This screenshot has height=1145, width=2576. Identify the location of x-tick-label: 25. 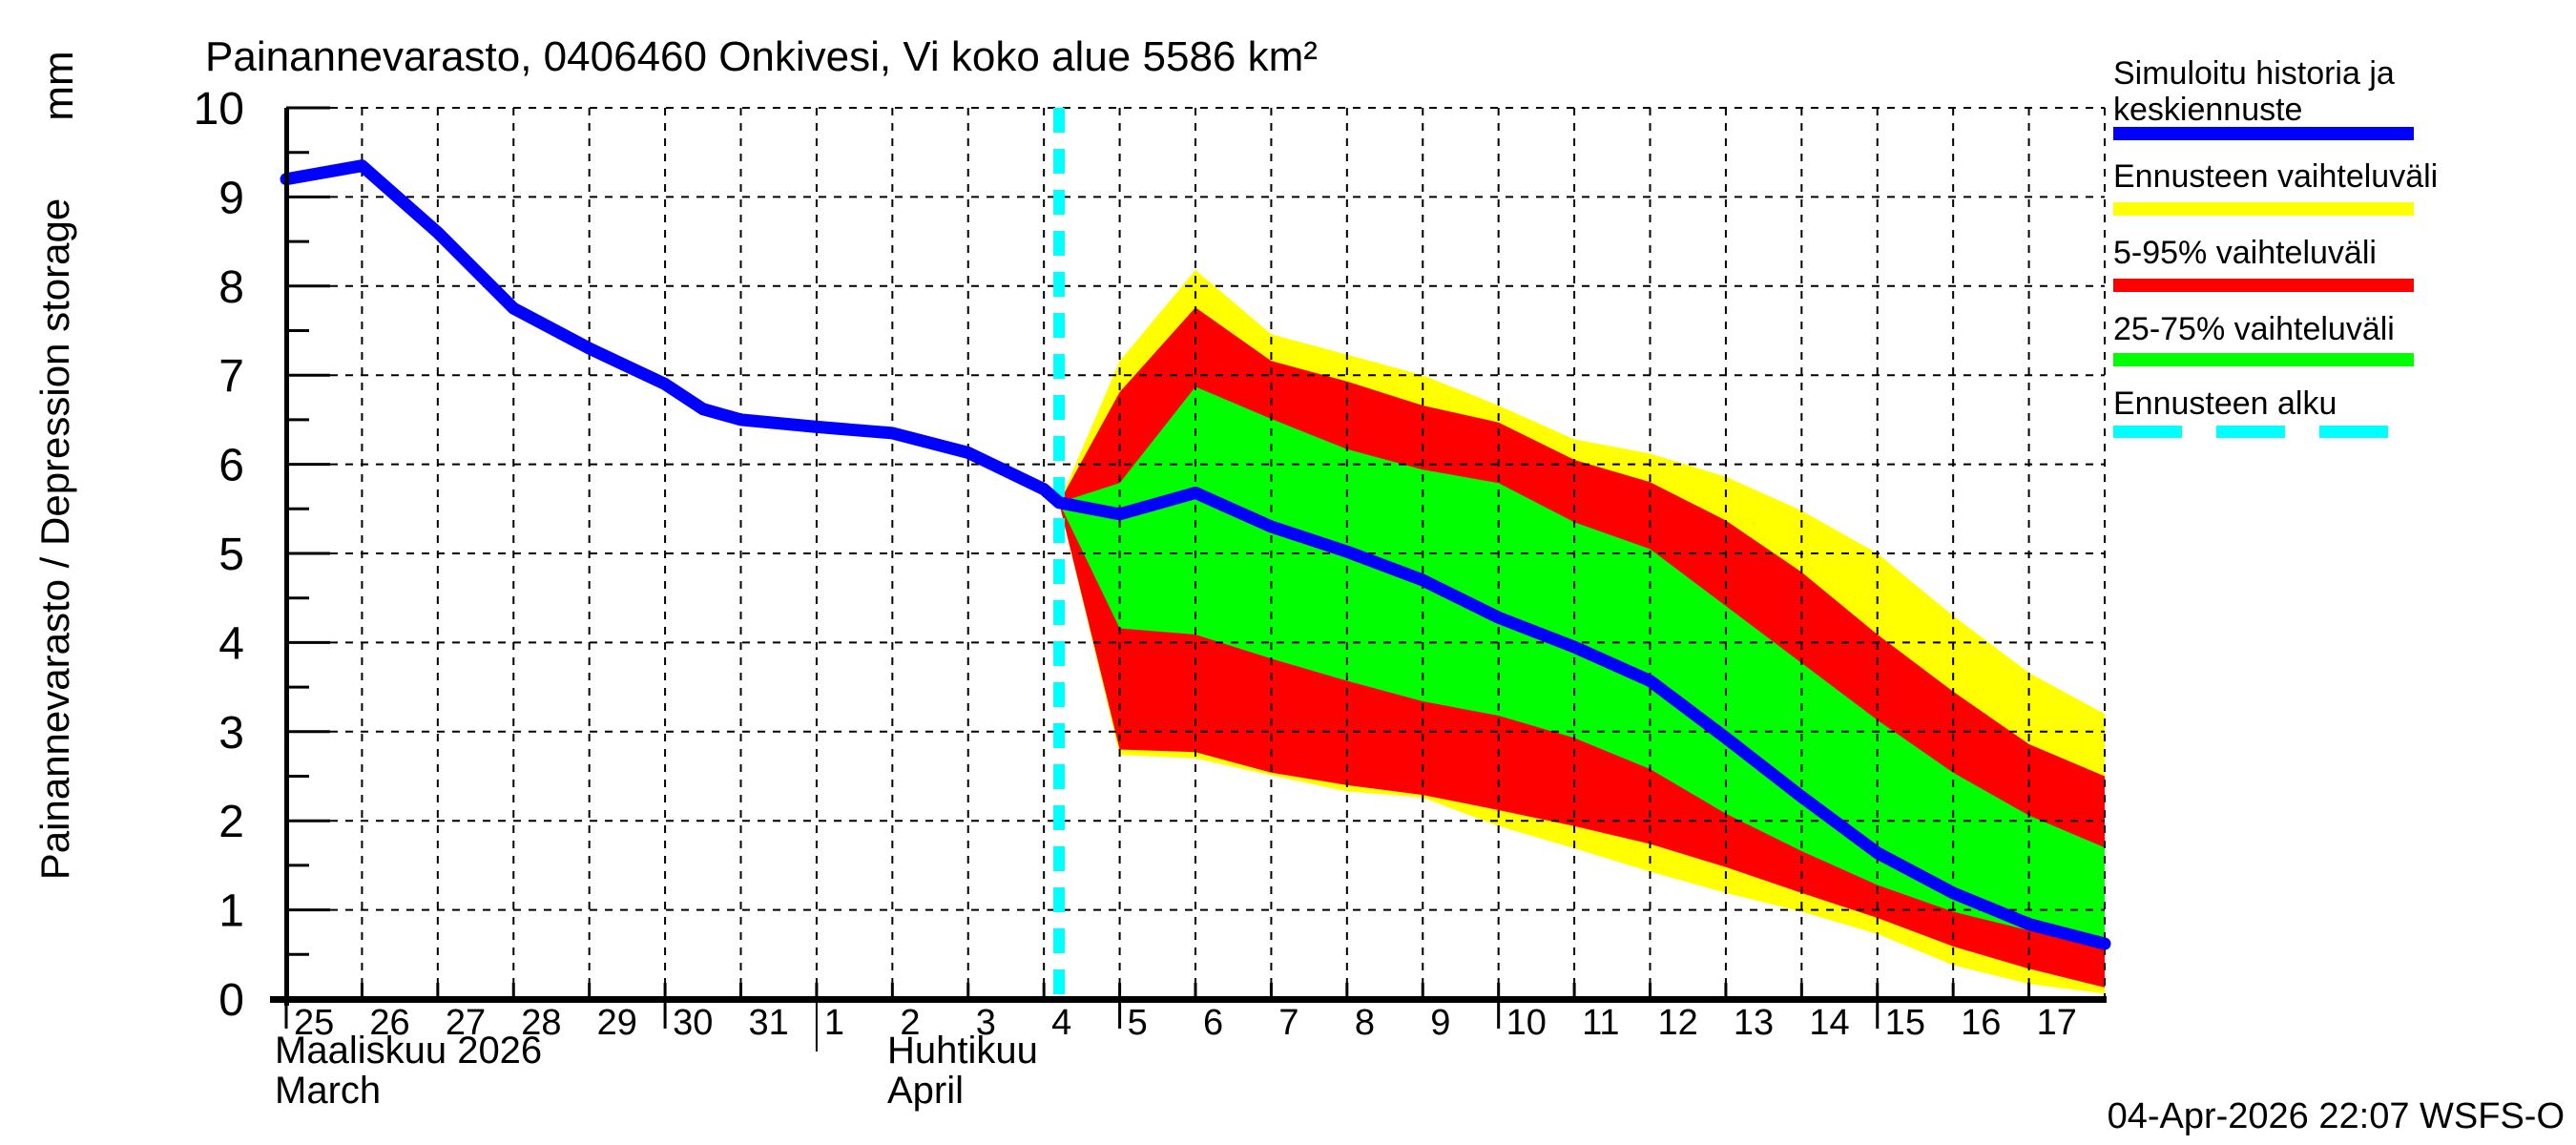
(314, 1023).